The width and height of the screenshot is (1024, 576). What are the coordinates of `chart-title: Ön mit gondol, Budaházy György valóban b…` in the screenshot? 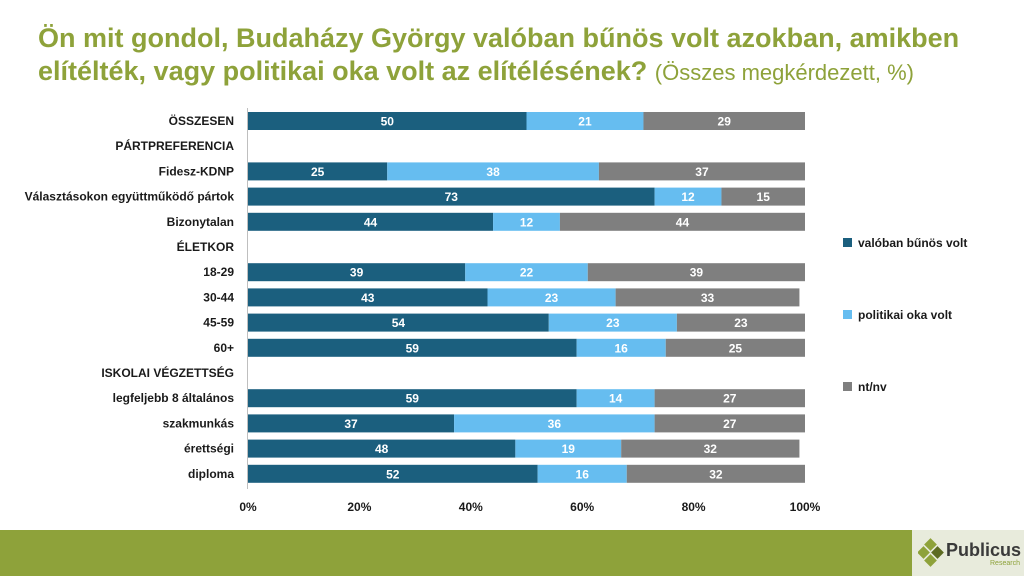 It's located at (518, 55).